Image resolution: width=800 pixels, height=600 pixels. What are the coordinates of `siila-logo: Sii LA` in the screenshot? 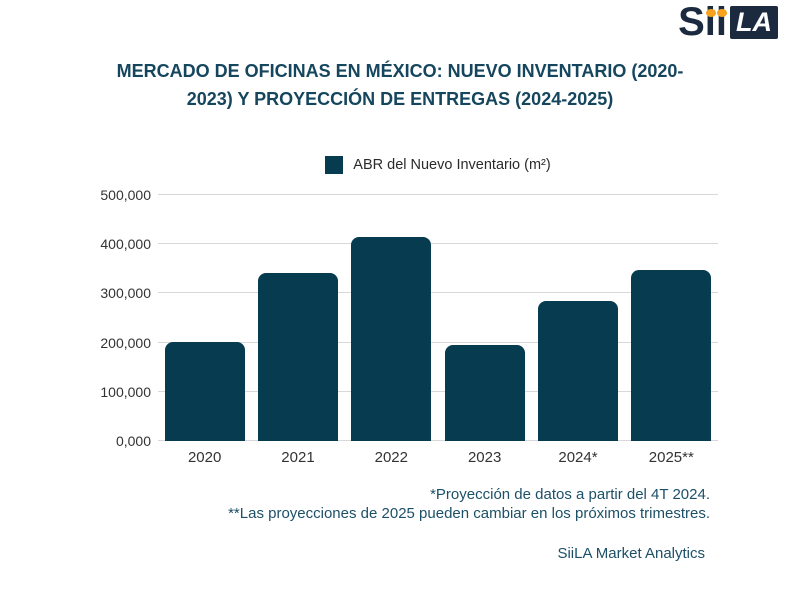 It's located at (728, 22).